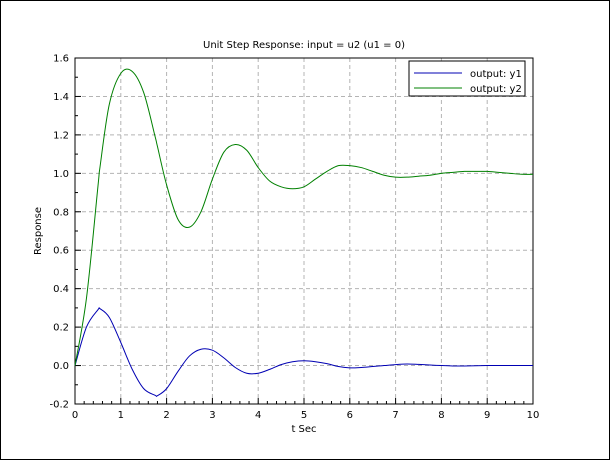  What do you see at coordinates (61, 212) in the screenshot?
I see `y-tick-label: 0.8` at bounding box center [61, 212].